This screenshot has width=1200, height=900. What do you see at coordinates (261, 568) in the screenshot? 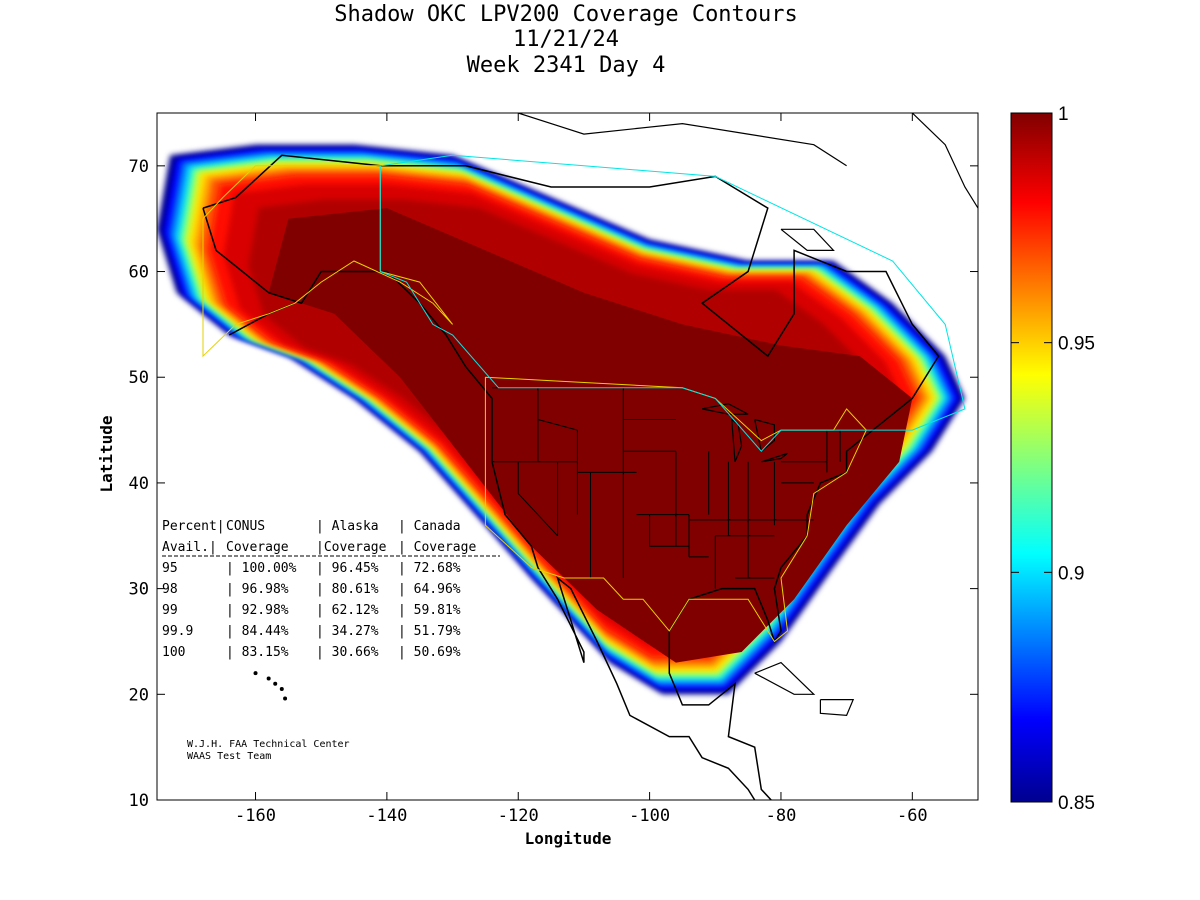
I see `table-cell: | 100.00%` at bounding box center [261, 568].